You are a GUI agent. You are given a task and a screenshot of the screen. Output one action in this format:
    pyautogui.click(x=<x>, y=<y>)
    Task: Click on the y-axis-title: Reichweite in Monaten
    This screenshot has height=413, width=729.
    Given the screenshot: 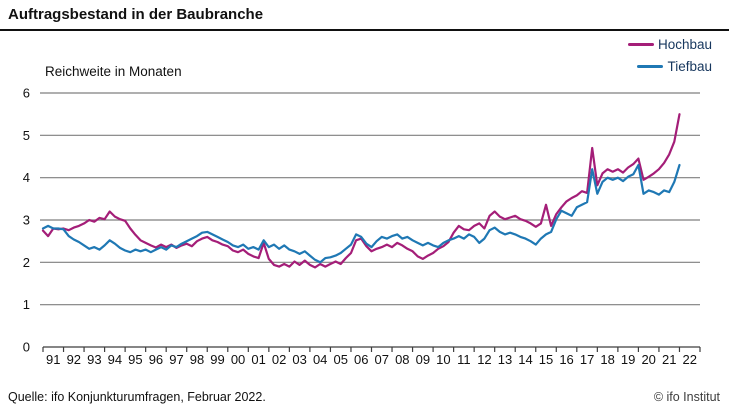 What is the action you would take?
    pyautogui.click(x=113, y=71)
    